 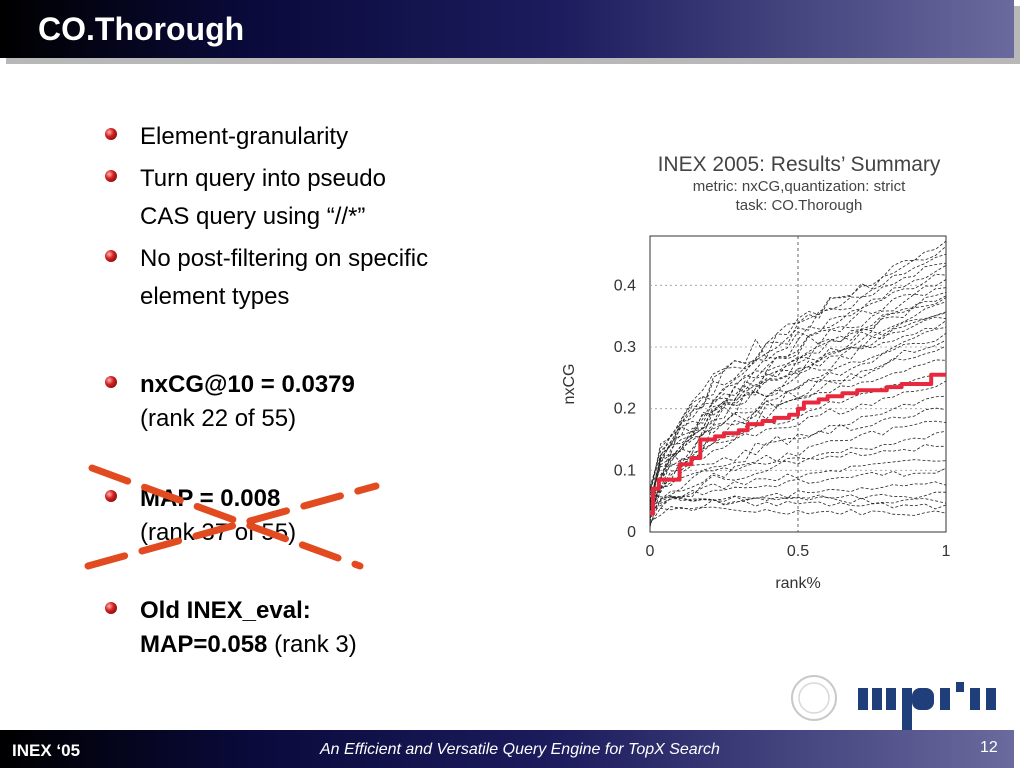 What do you see at coordinates (650, 551) in the screenshot?
I see `x-tick-label: 0` at bounding box center [650, 551].